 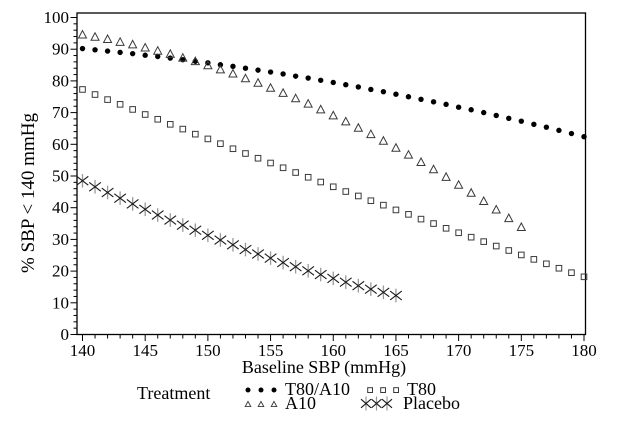 What do you see at coordinates (271, 350) in the screenshot?
I see `x-tick-label: 155` at bounding box center [271, 350].